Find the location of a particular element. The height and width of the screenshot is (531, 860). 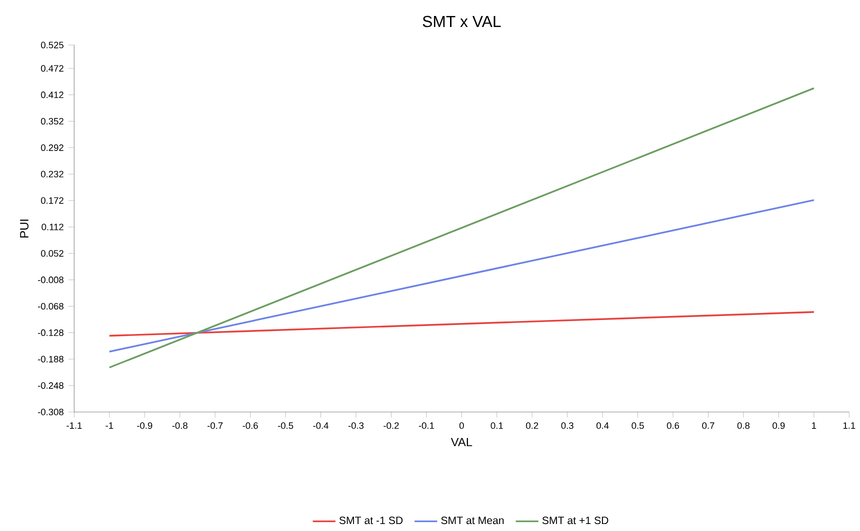

y-tick-label: 0.172 is located at coordinates (52, 200).